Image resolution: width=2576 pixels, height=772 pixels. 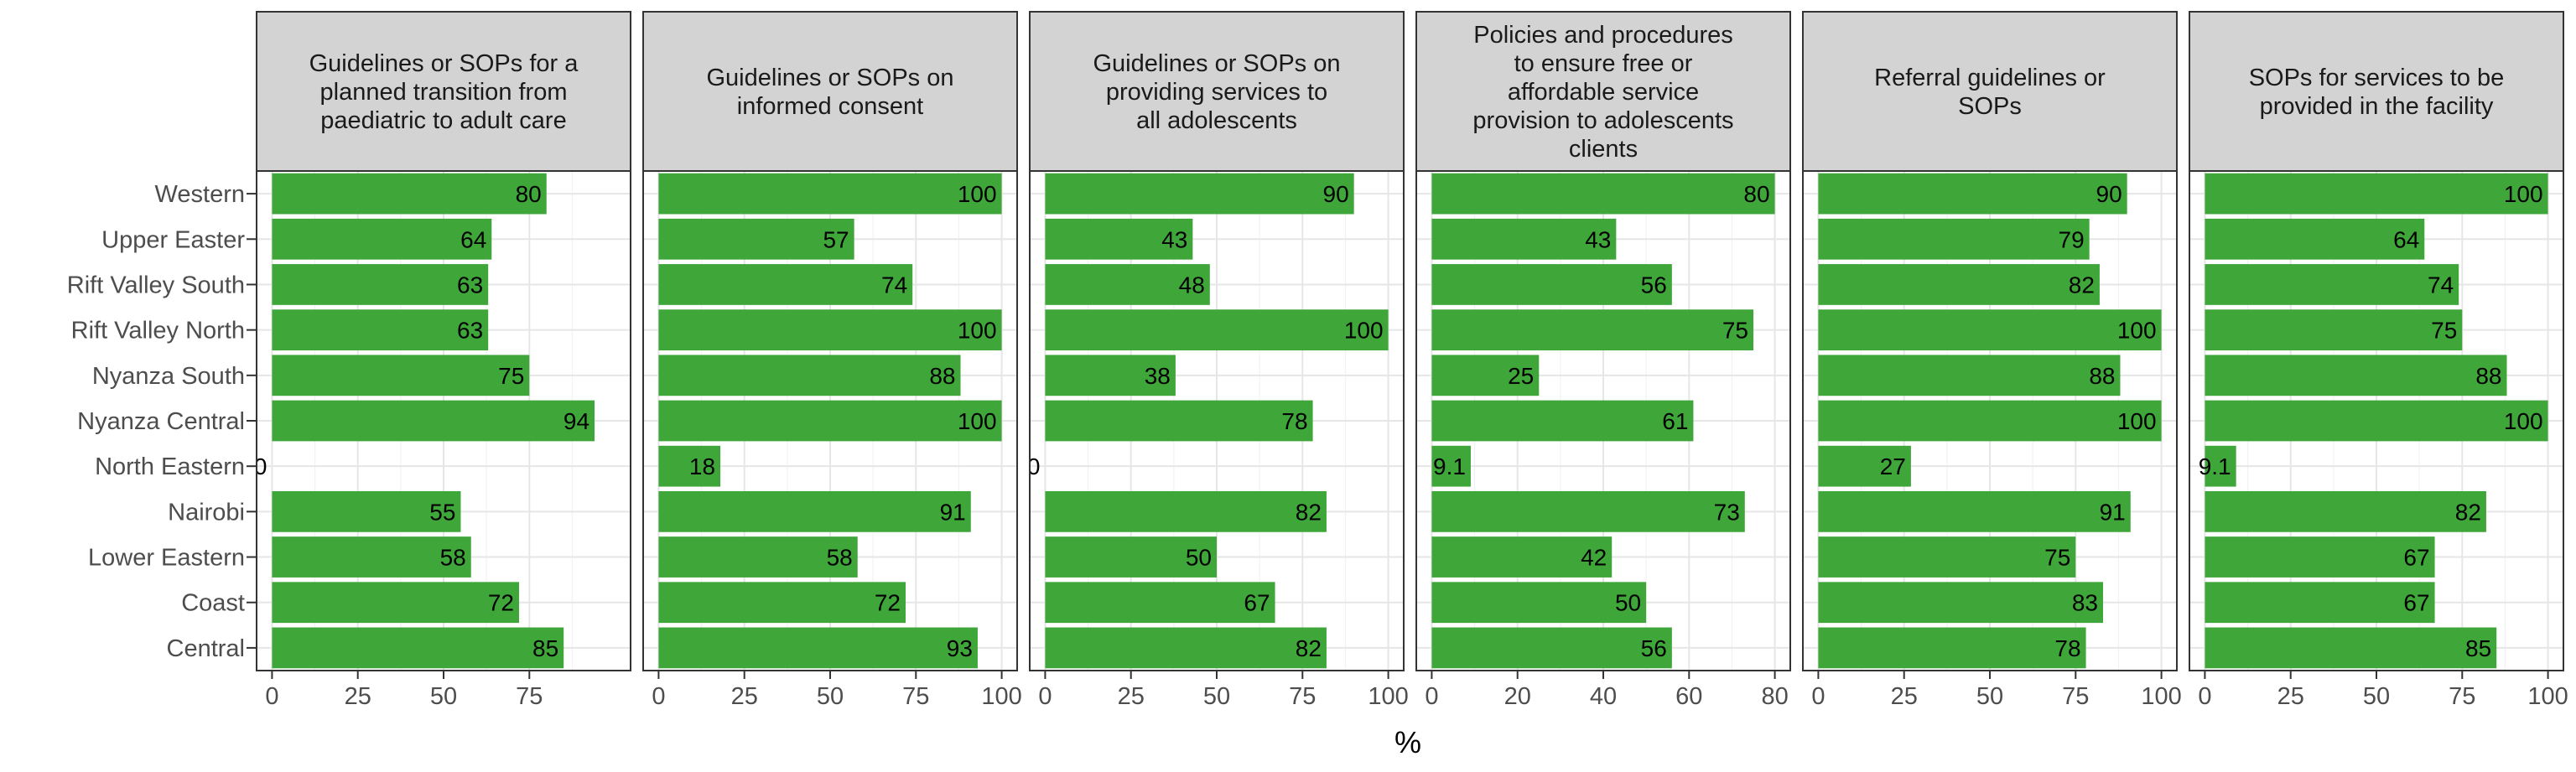 What do you see at coordinates (1628, 603) in the screenshot?
I see `value-label: 50` at bounding box center [1628, 603].